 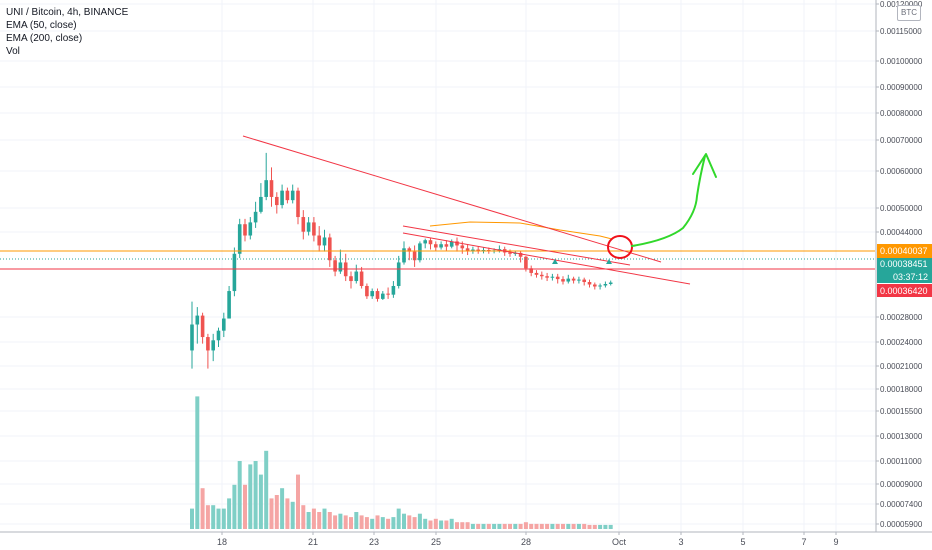 What do you see at coordinates (704, 165) in the screenshot?
I see `green-arrow-head` at bounding box center [704, 165].